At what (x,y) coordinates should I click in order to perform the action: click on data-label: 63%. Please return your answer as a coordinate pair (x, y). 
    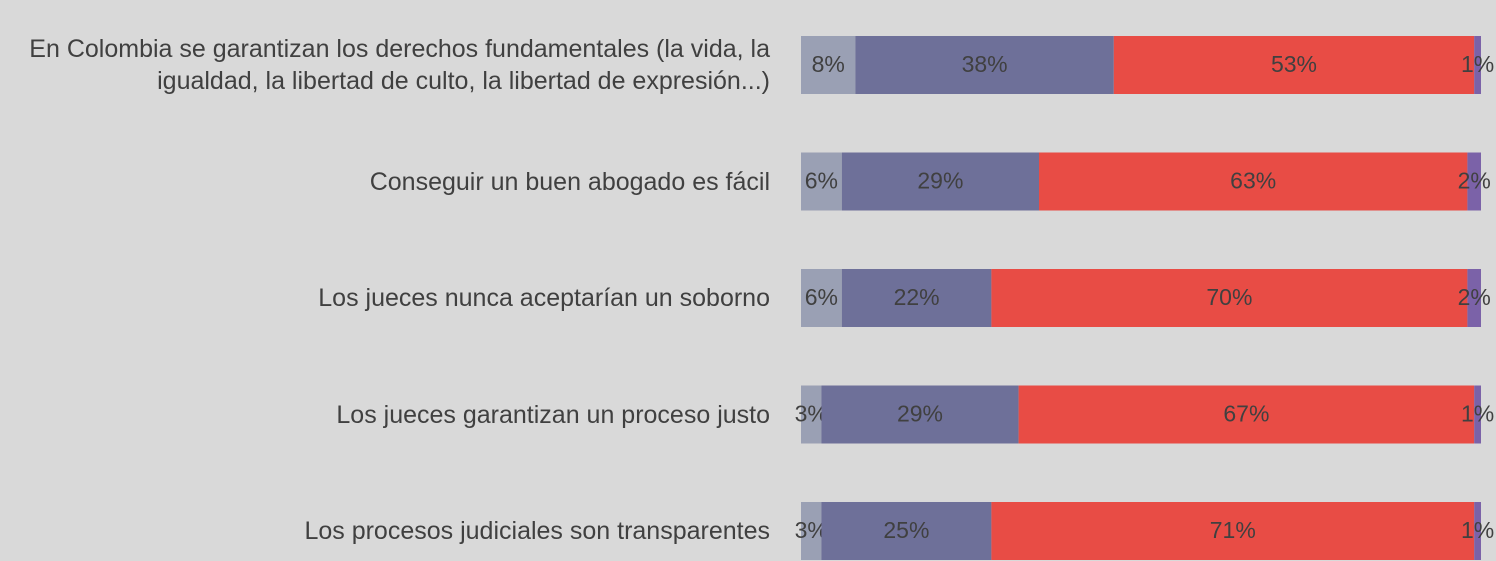
    Looking at the image, I should click on (1253, 181).